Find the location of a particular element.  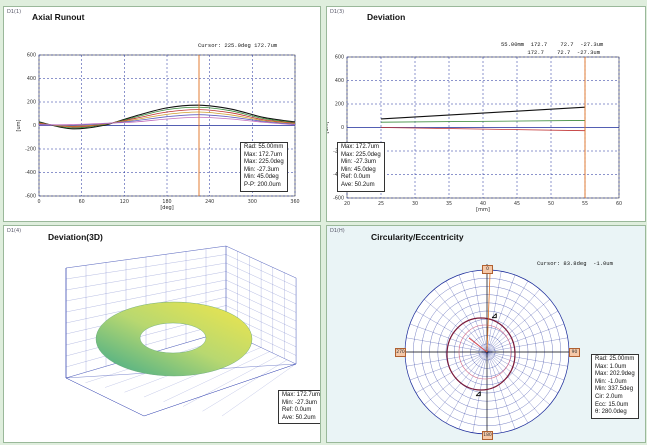

cursor-readout-line2: 172.7 72.7 -27.3um is located at coordinates (551, 52).